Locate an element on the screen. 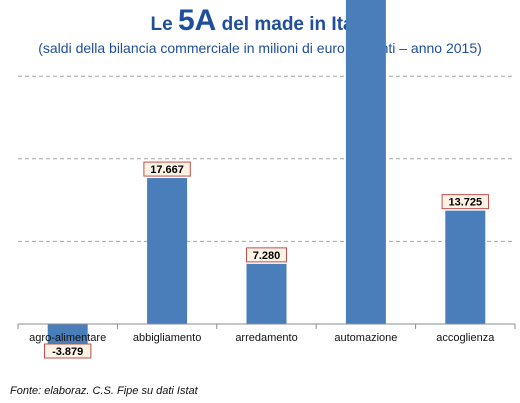  chart-title-5a: 5A is located at coordinates (197, 20).